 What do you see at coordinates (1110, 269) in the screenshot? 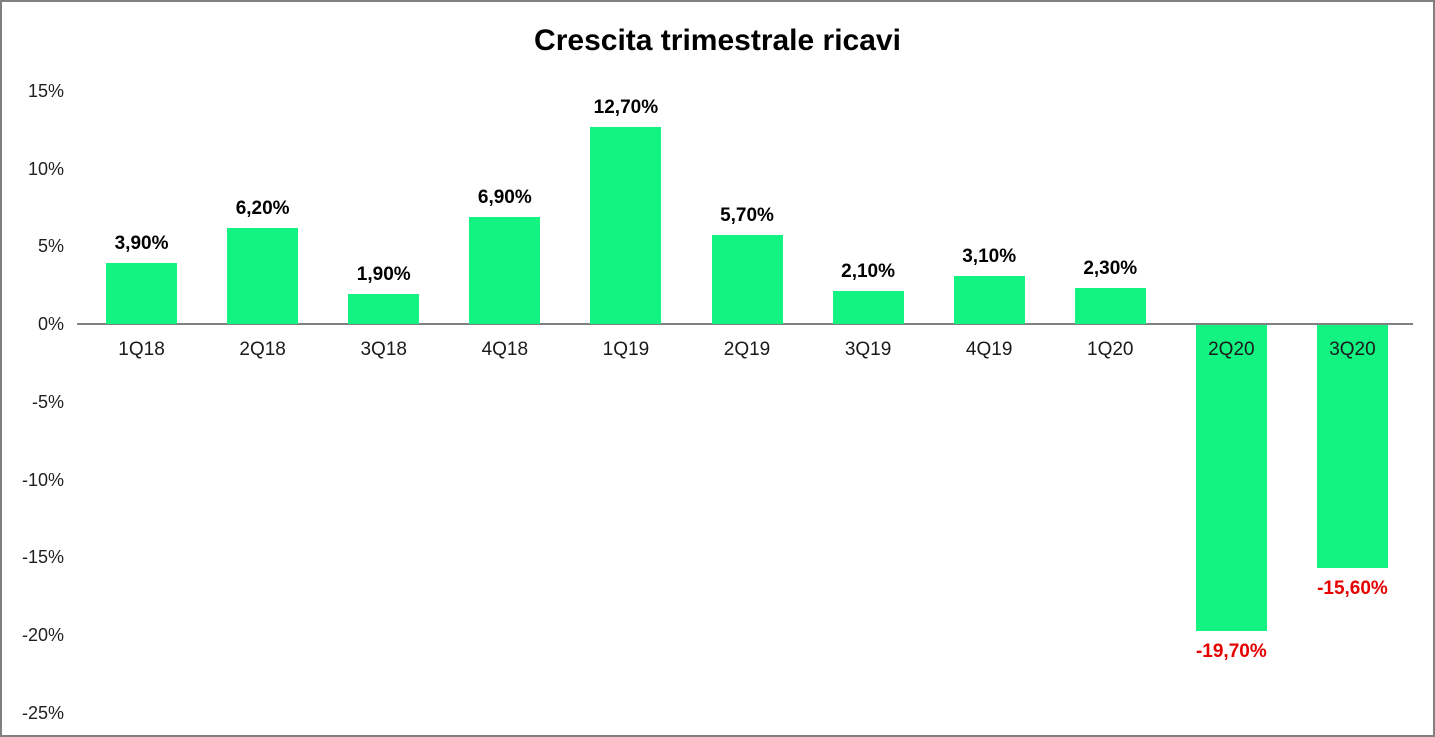
I see `bar-value-label: 2,30%` at bounding box center [1110, 269].